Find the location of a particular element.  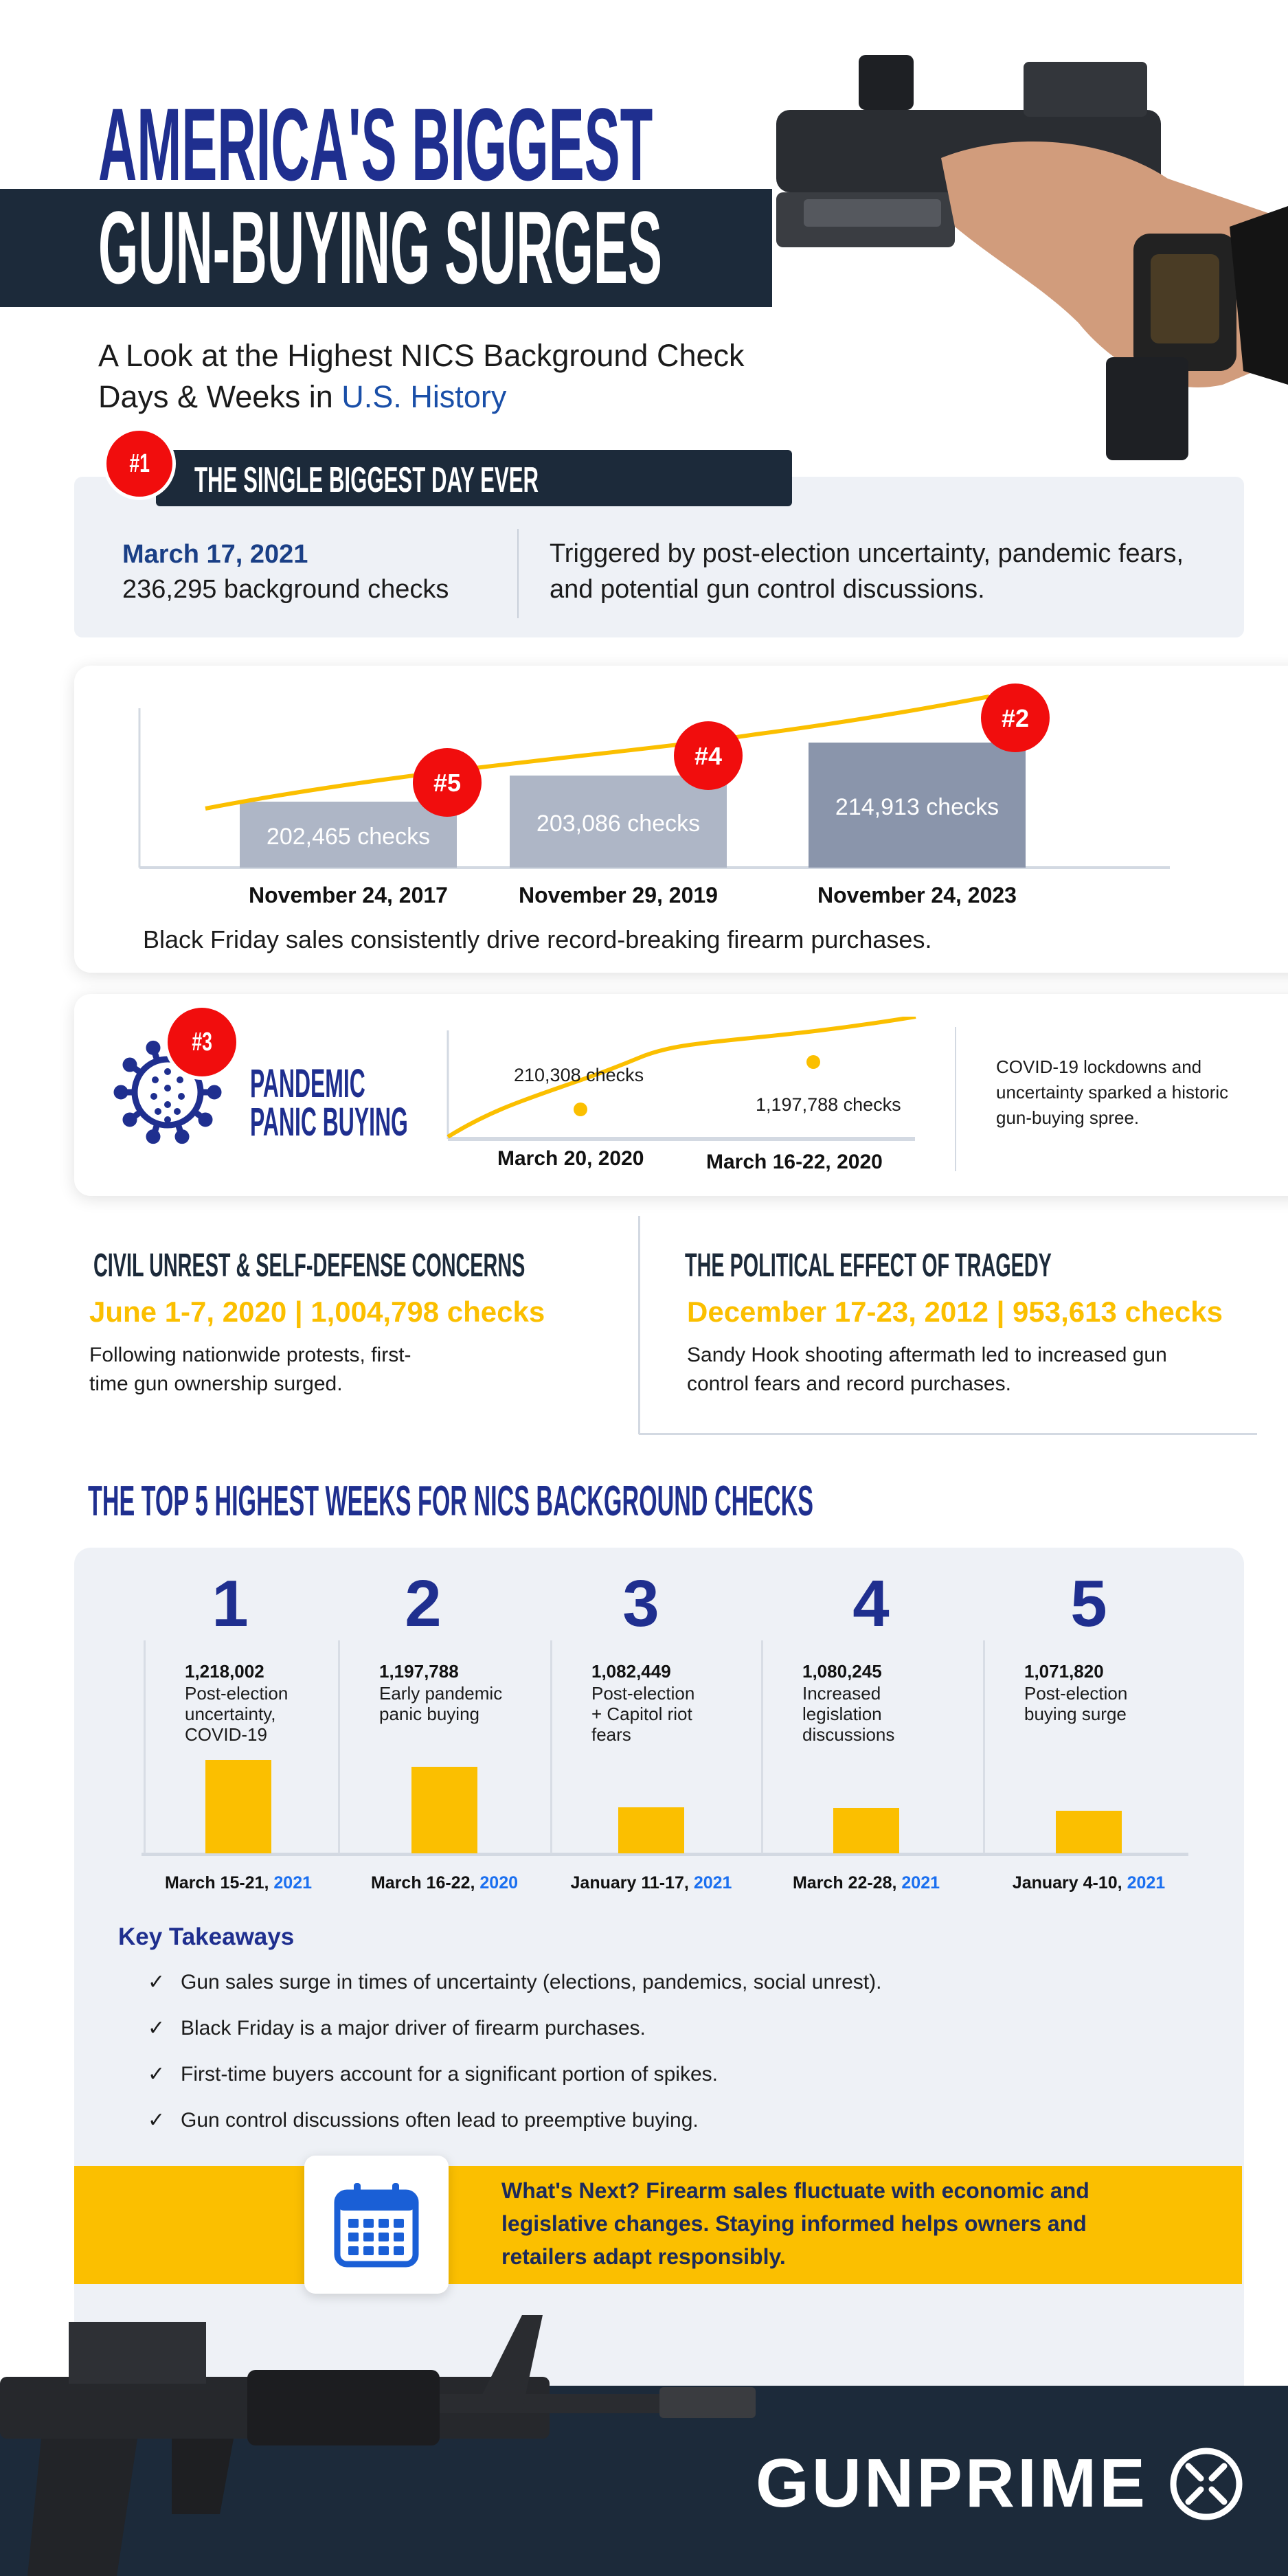

title-band is located at coordinates (386, 248).